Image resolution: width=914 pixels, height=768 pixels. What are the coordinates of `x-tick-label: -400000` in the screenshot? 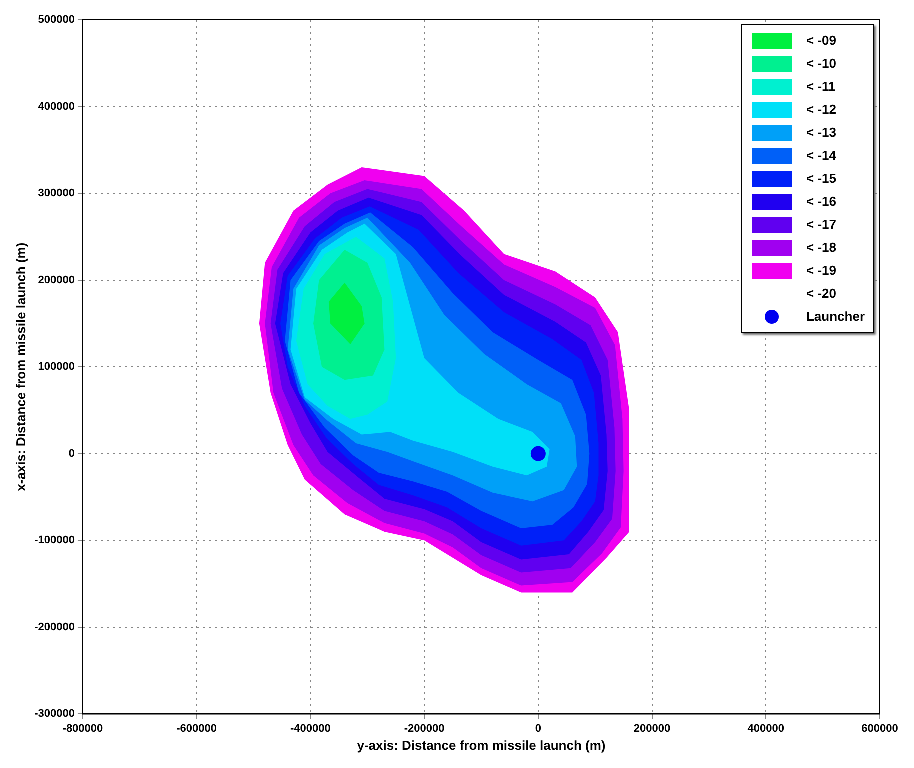 It's located at (310, 728).